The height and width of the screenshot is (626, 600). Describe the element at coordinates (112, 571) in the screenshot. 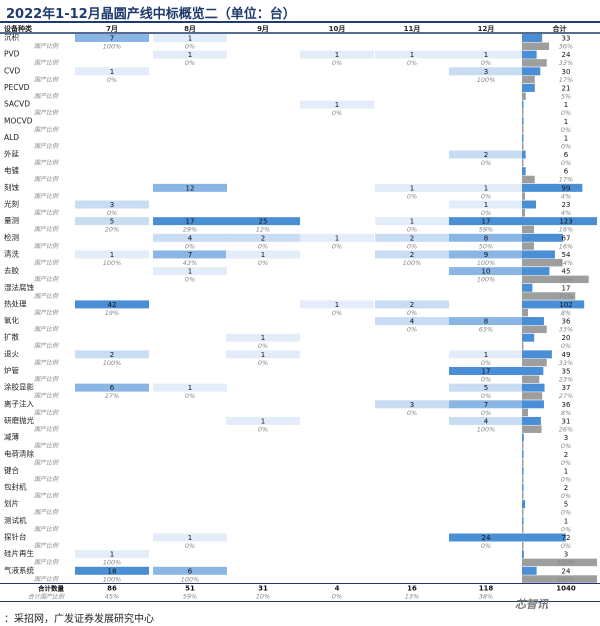

I see `count-value: 18` at that location.